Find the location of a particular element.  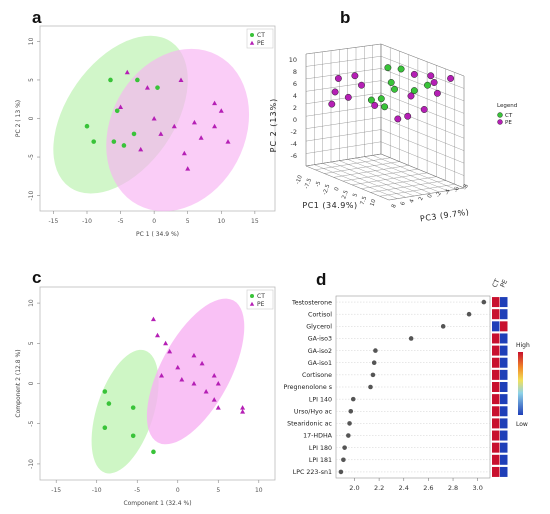

legend-marker-ct is located at coordinates (252, 35).